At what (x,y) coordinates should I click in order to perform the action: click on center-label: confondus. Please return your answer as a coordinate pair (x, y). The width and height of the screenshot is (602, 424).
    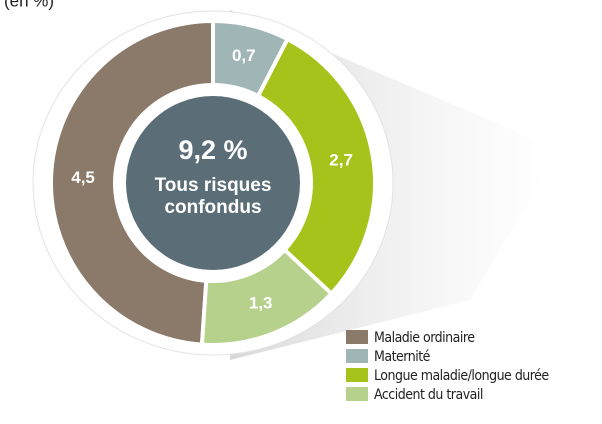
    Looking at the image, I should click on (212, 207).